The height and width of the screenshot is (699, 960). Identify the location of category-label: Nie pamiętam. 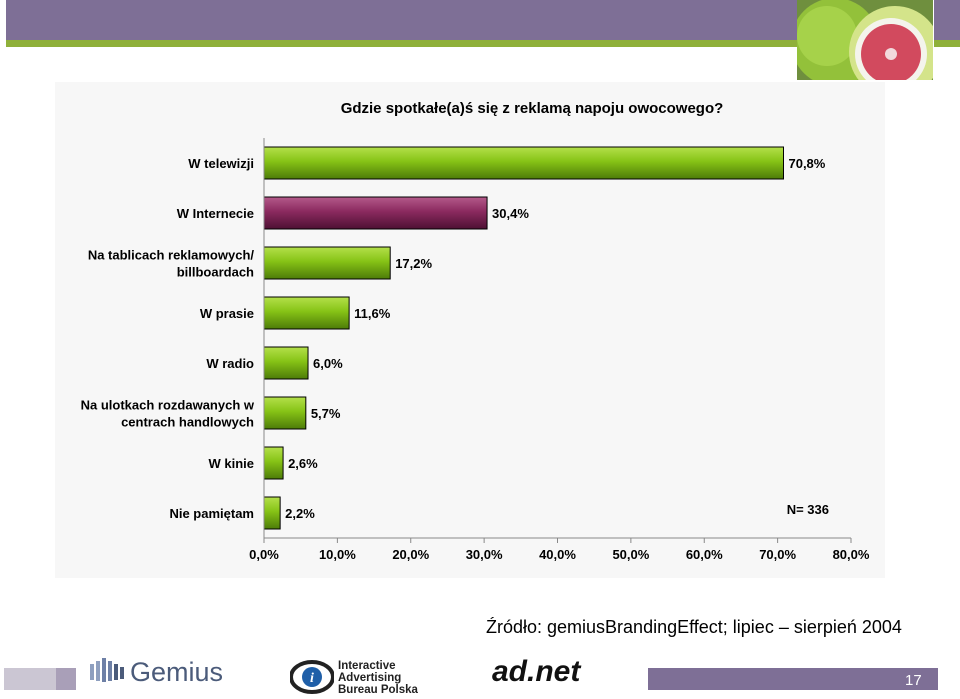
(211, 513).